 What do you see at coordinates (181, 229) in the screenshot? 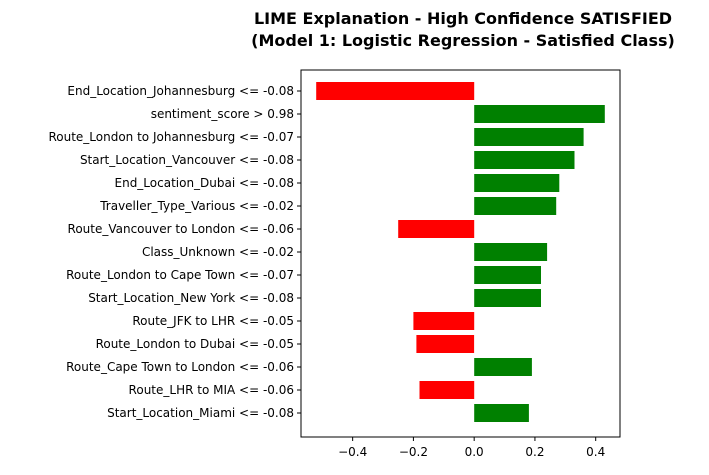
I see `y-tick-label-6: Route_Vancouver to London <= -0.06` at bounding box center [181, 229].